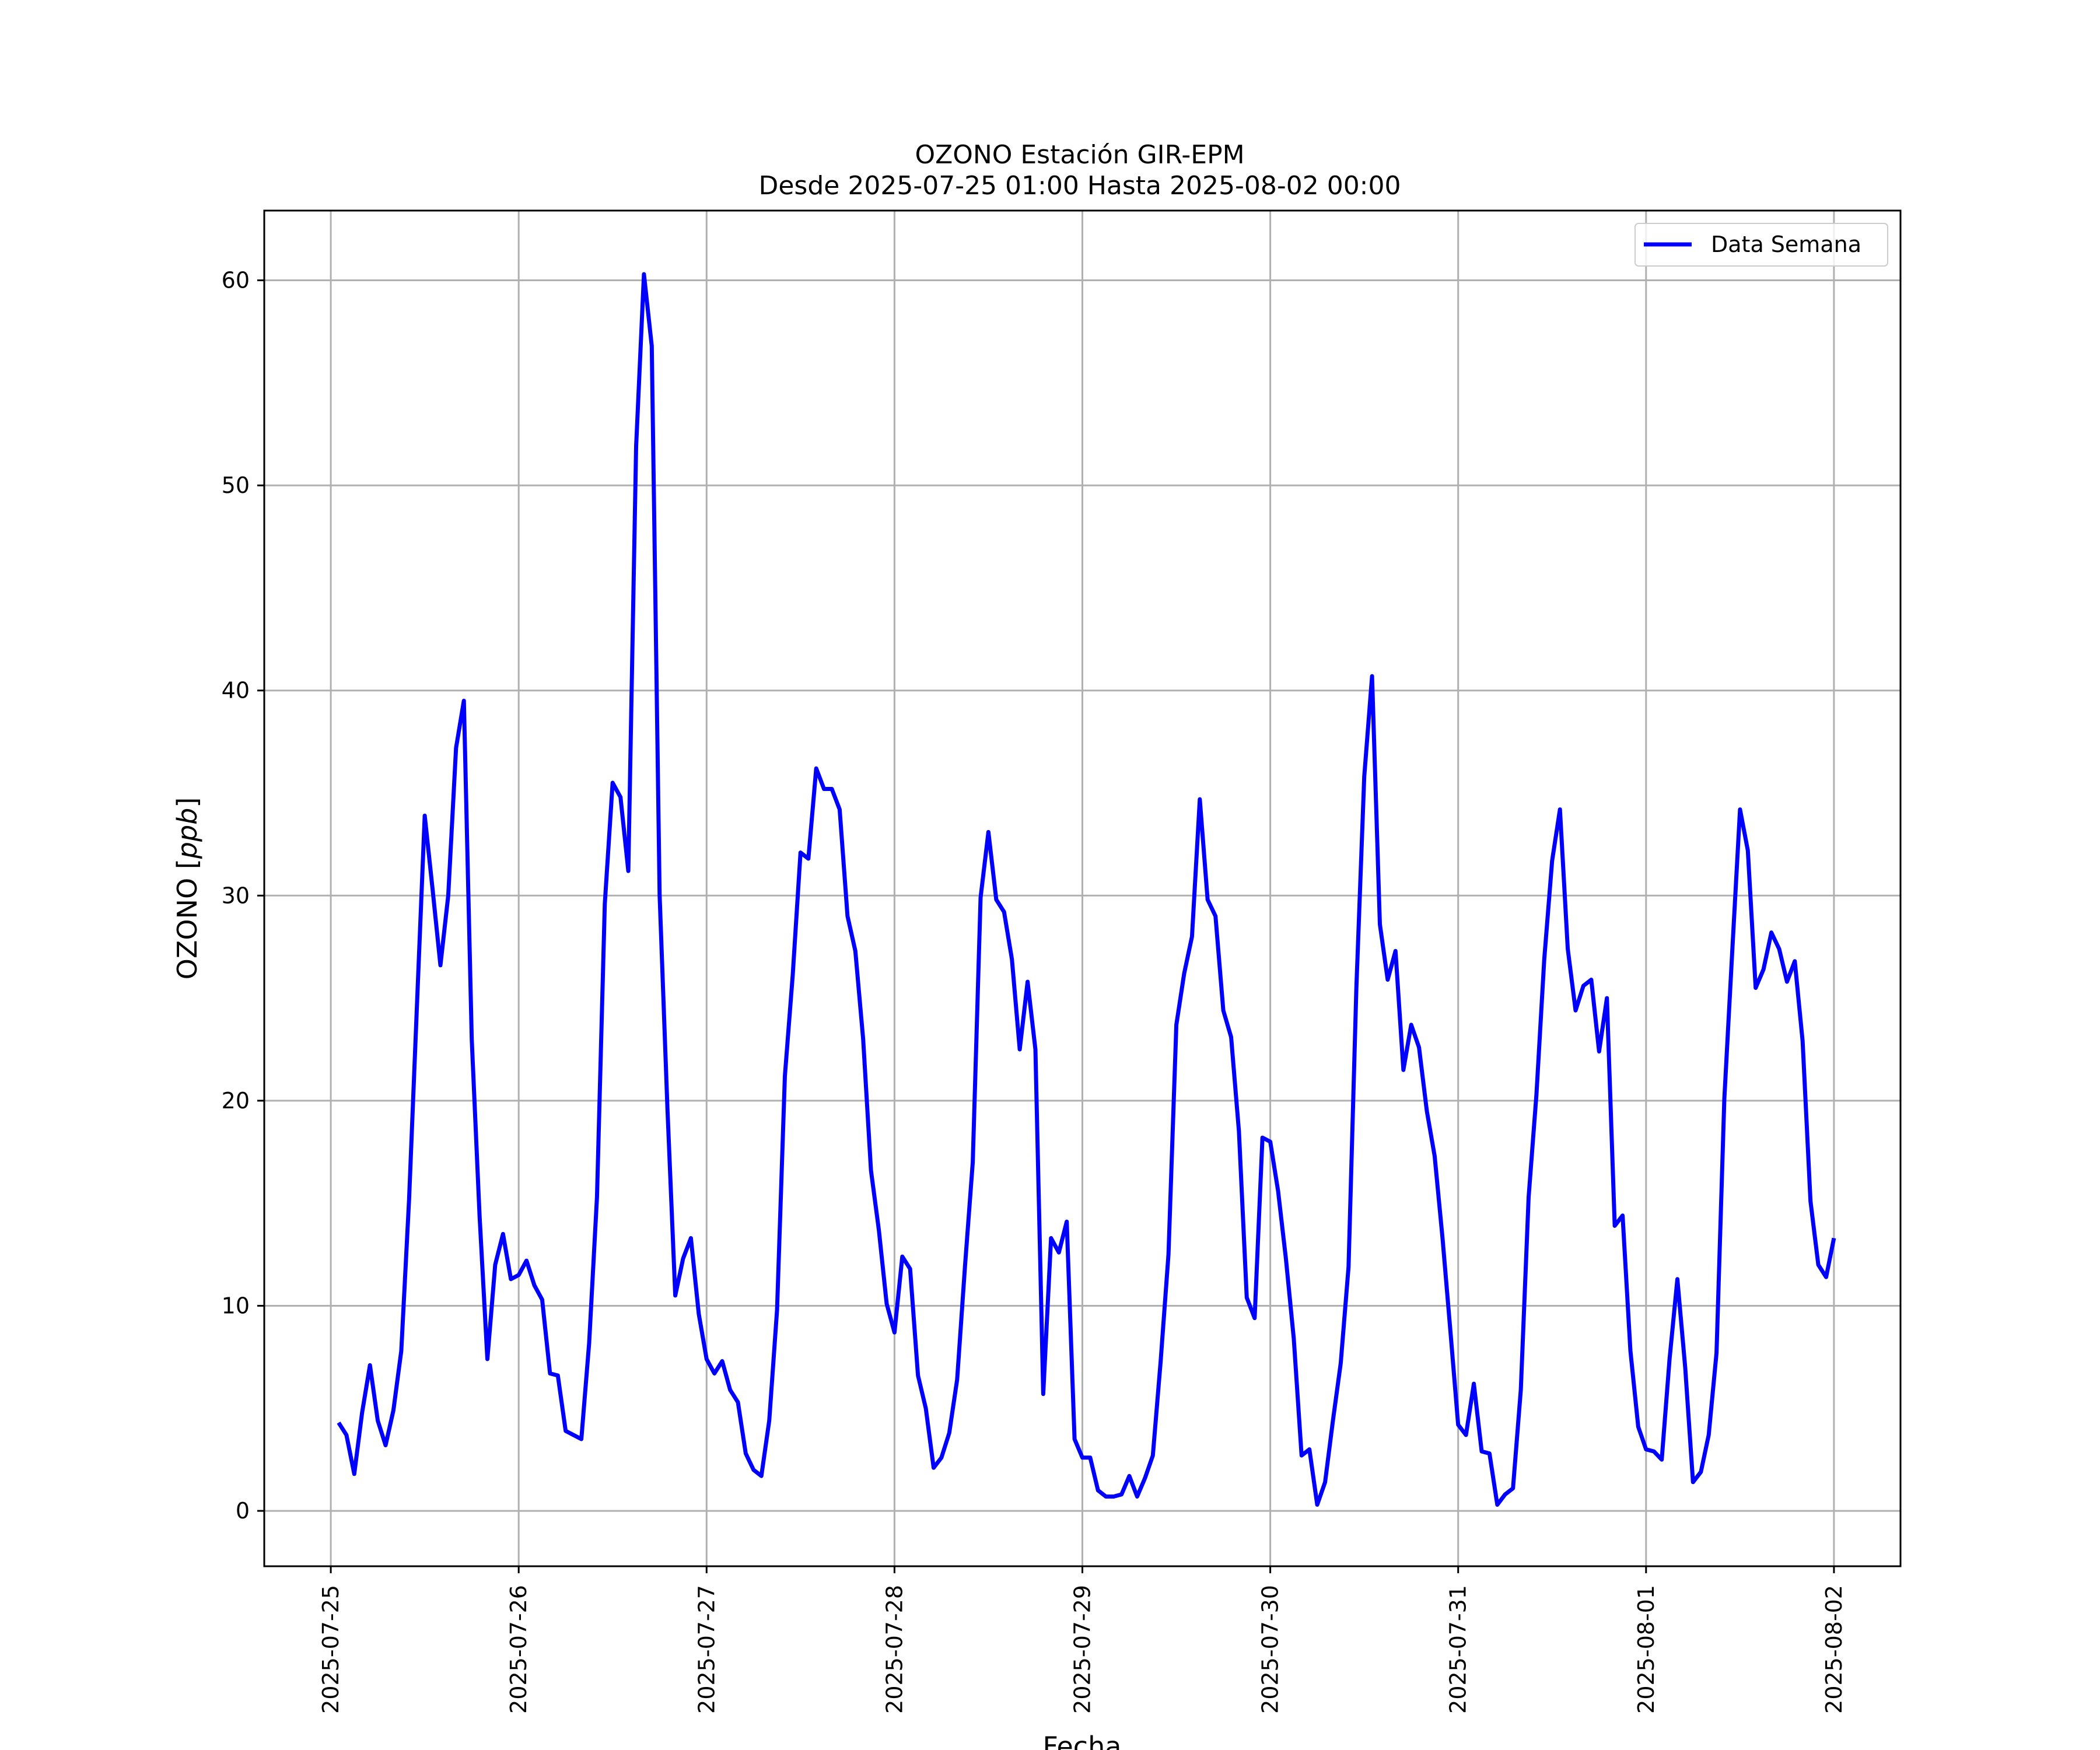  Describe the element at coordinates (243, 1511) in the screenshot. I see `y-tick-label: 0` at that location.